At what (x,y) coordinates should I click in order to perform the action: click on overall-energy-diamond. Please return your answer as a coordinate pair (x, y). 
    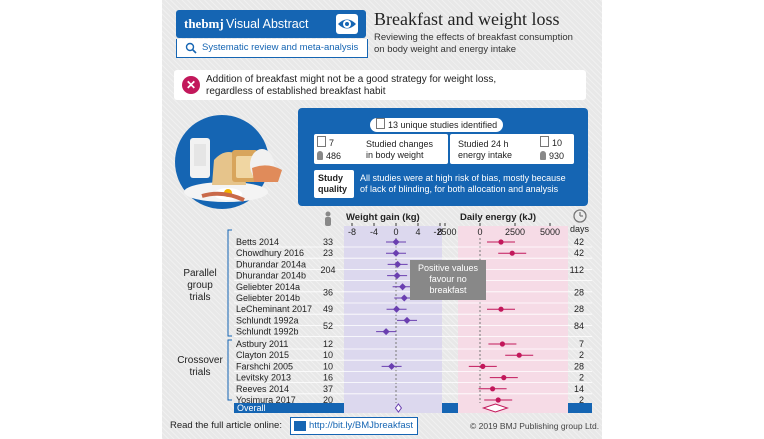
    Looking at the image, I should click on (495, 408).